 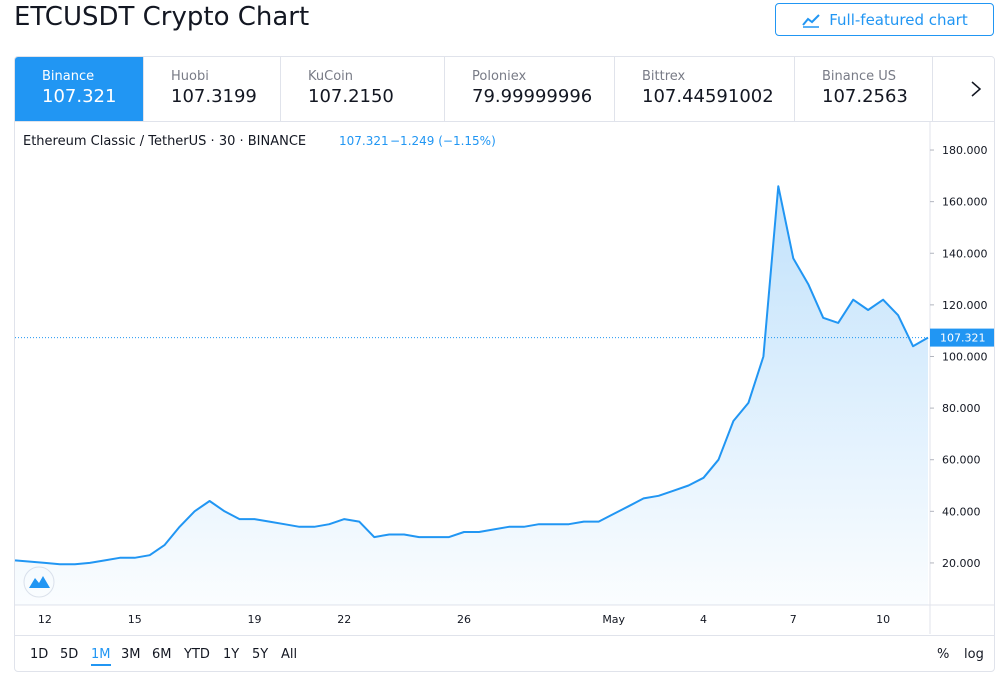 What do you see at coordinates (39, 654) in the screenshot?
I see `range-button: 1D` at bounding box center [39, 654].